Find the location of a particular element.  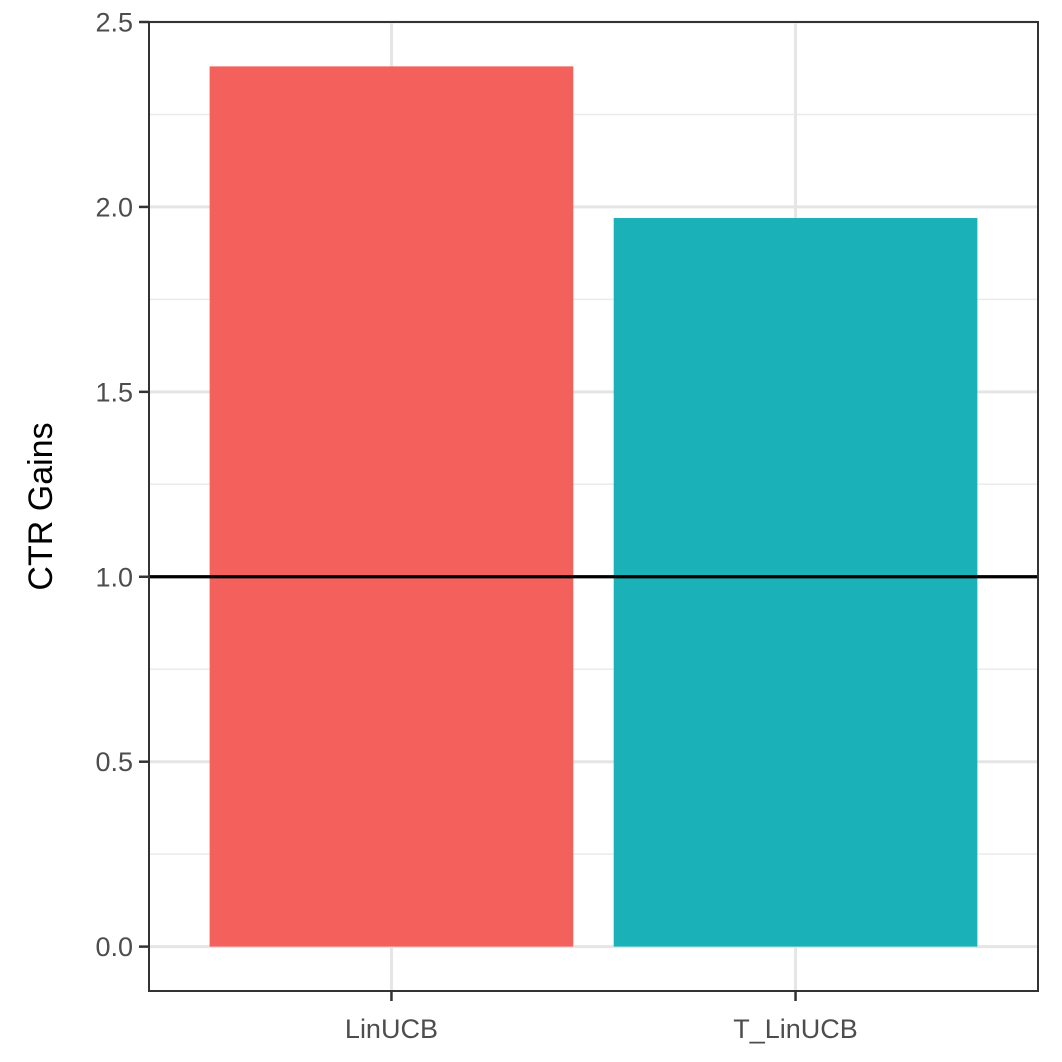

y-tick-label: 0.0 is located at coordinates (114, 947).